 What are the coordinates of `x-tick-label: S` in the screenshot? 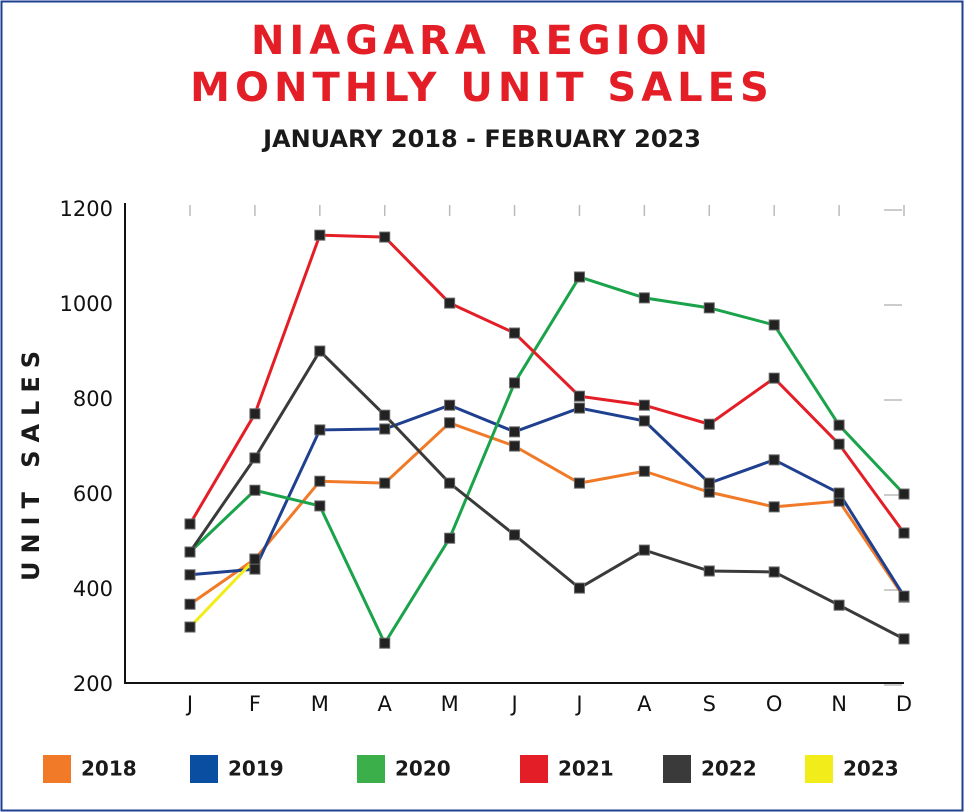 It's located at (709, 704).